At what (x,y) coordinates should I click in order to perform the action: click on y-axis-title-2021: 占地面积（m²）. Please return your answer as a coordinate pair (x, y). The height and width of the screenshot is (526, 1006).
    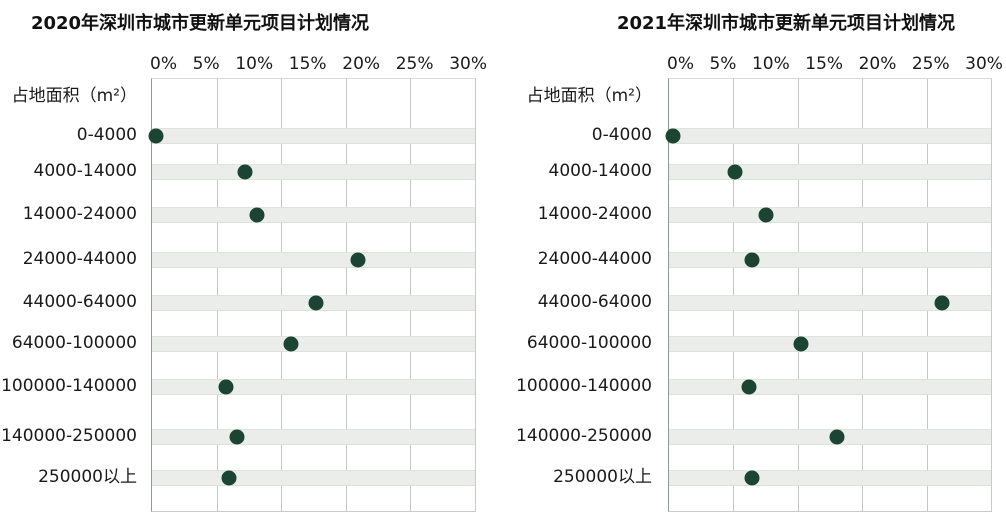
    Looking at the image, I should click on (589, 96).